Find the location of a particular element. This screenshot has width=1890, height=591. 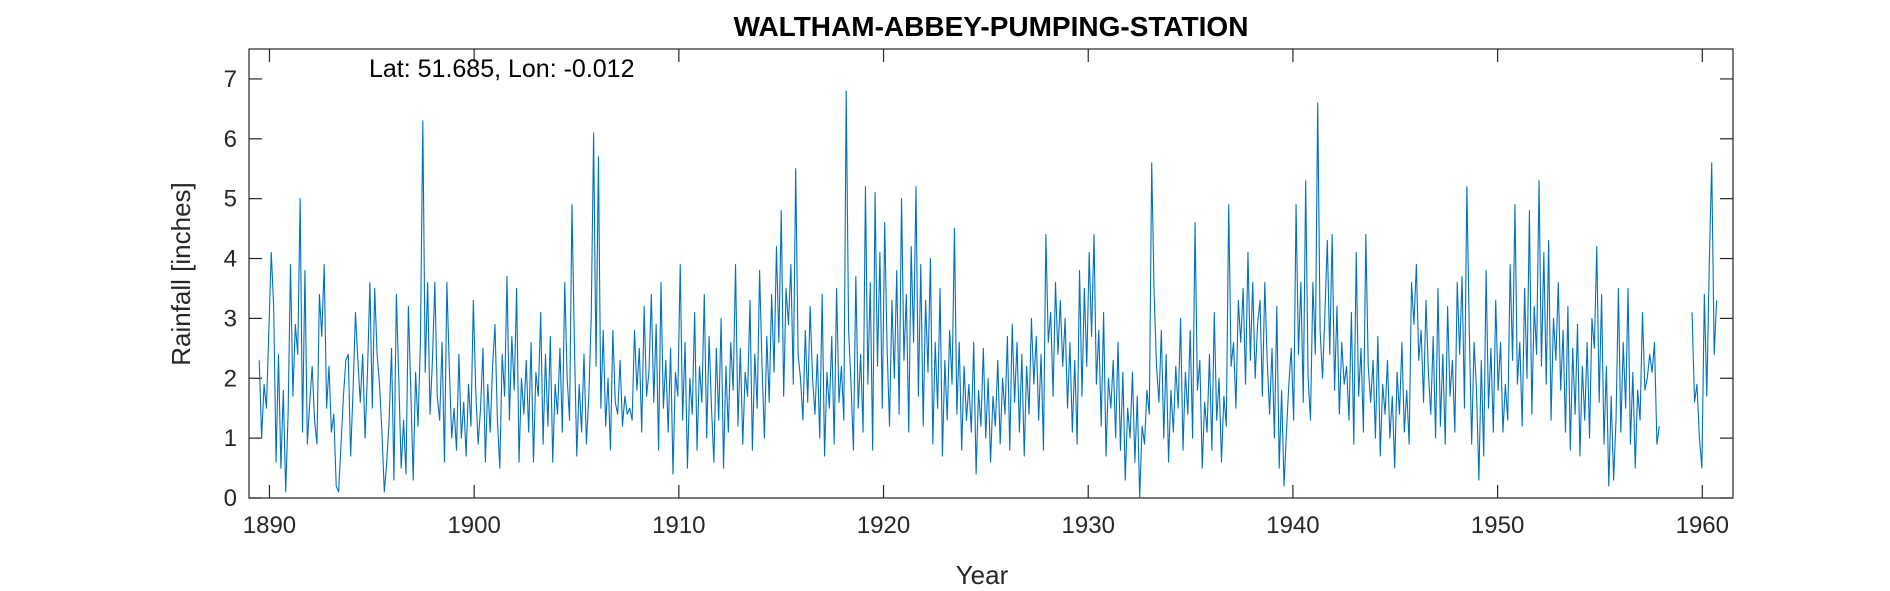

y-axis-label: Rainfall [inches] is located at coordinates (181, 274).